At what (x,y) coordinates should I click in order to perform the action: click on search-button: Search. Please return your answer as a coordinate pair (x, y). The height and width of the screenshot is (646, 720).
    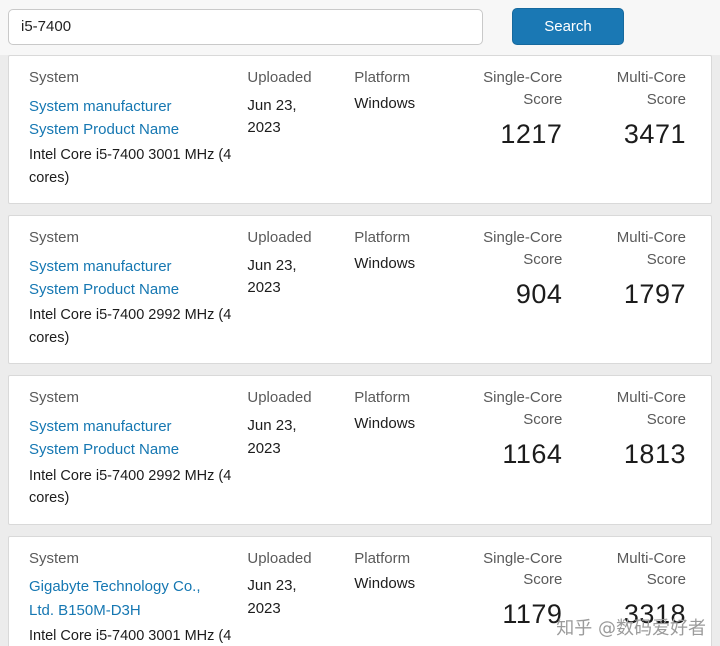
    Looking at the image, I should click on (568, 26).